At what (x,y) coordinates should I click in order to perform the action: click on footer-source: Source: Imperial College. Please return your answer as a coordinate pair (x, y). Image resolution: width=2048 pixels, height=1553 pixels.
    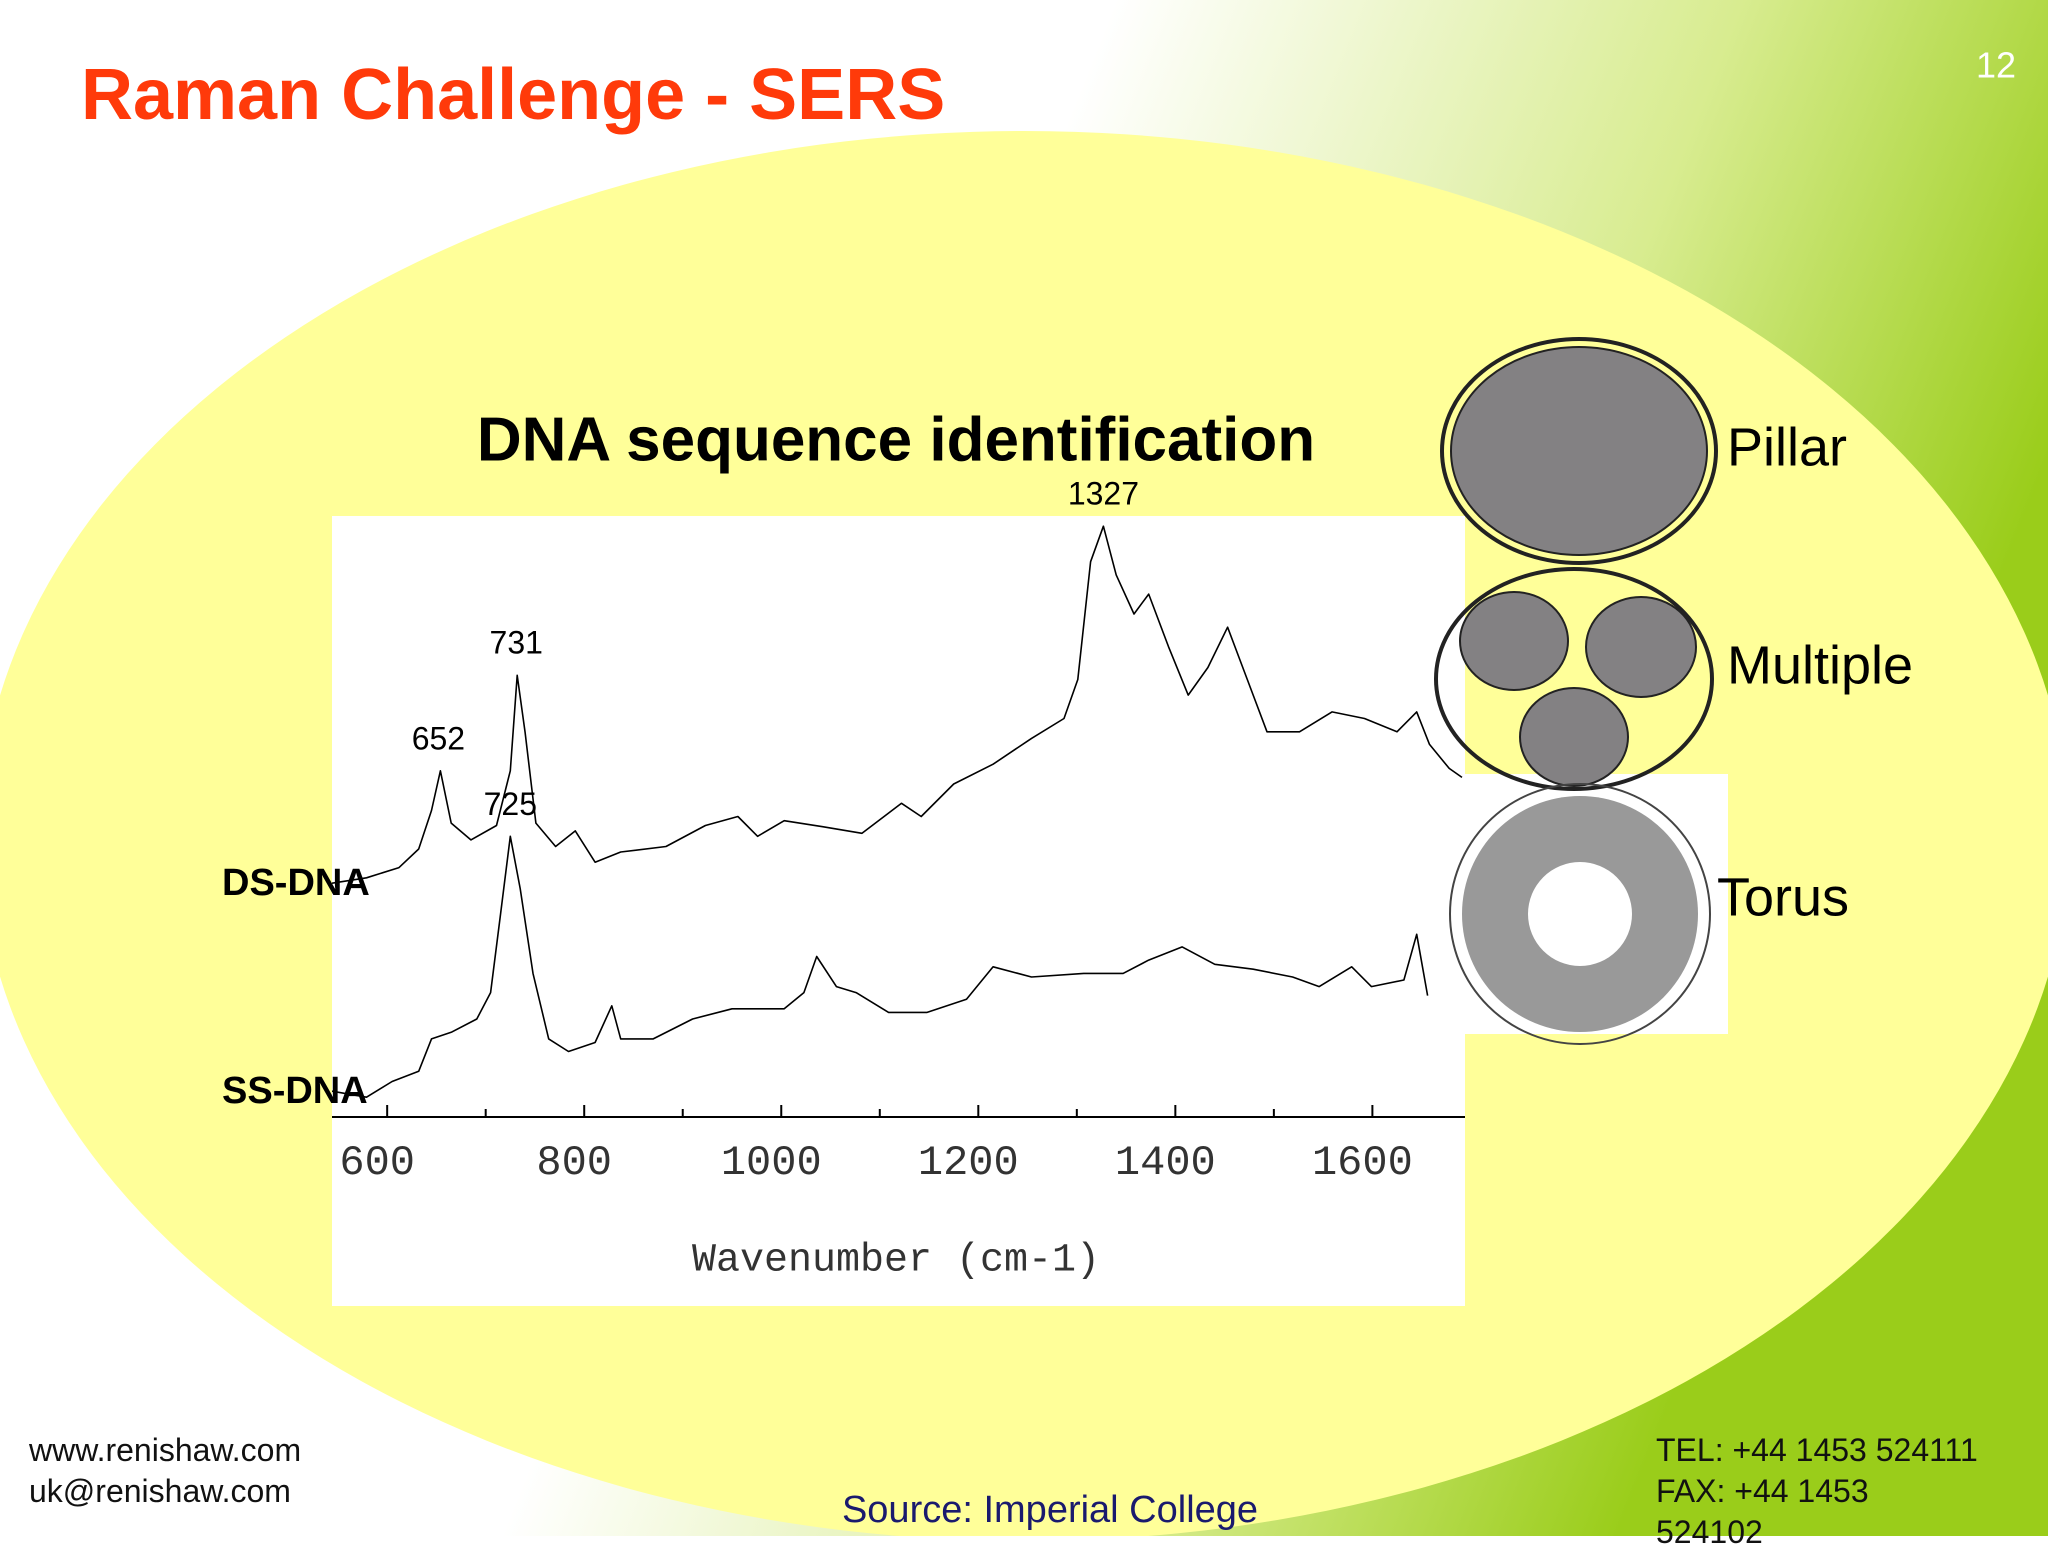
    Looking at the image, I should click on (1050, 1510).